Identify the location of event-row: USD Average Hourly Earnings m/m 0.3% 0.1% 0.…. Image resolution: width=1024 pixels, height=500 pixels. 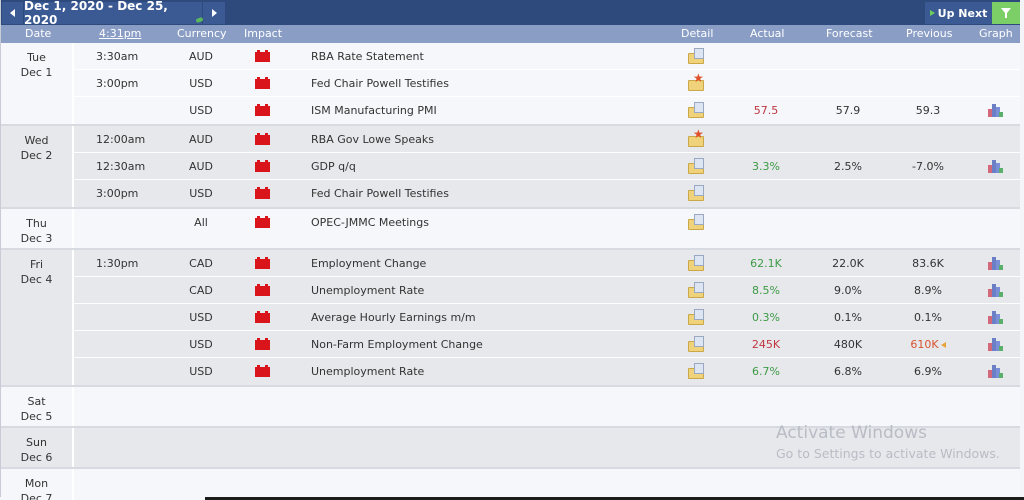
(547, 317).